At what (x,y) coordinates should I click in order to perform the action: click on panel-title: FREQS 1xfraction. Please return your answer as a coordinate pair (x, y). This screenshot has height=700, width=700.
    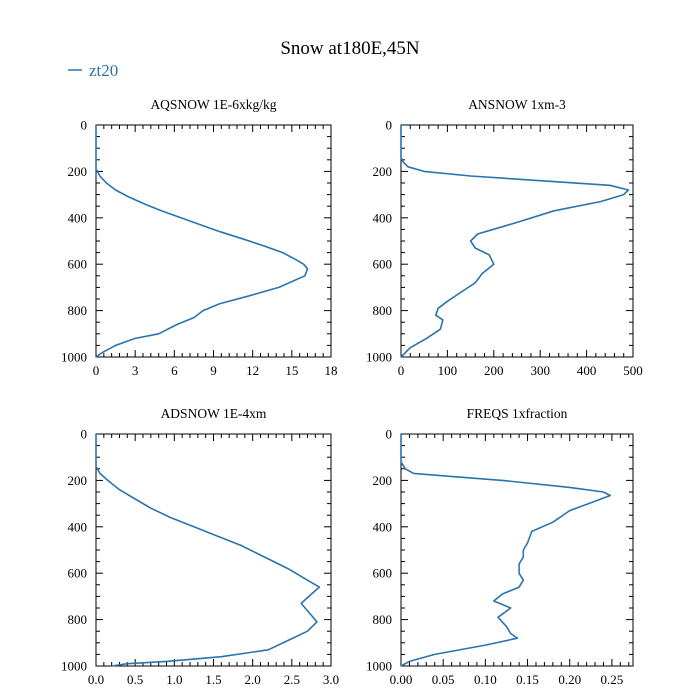
    Looking at the image, I should click on (517, 413).